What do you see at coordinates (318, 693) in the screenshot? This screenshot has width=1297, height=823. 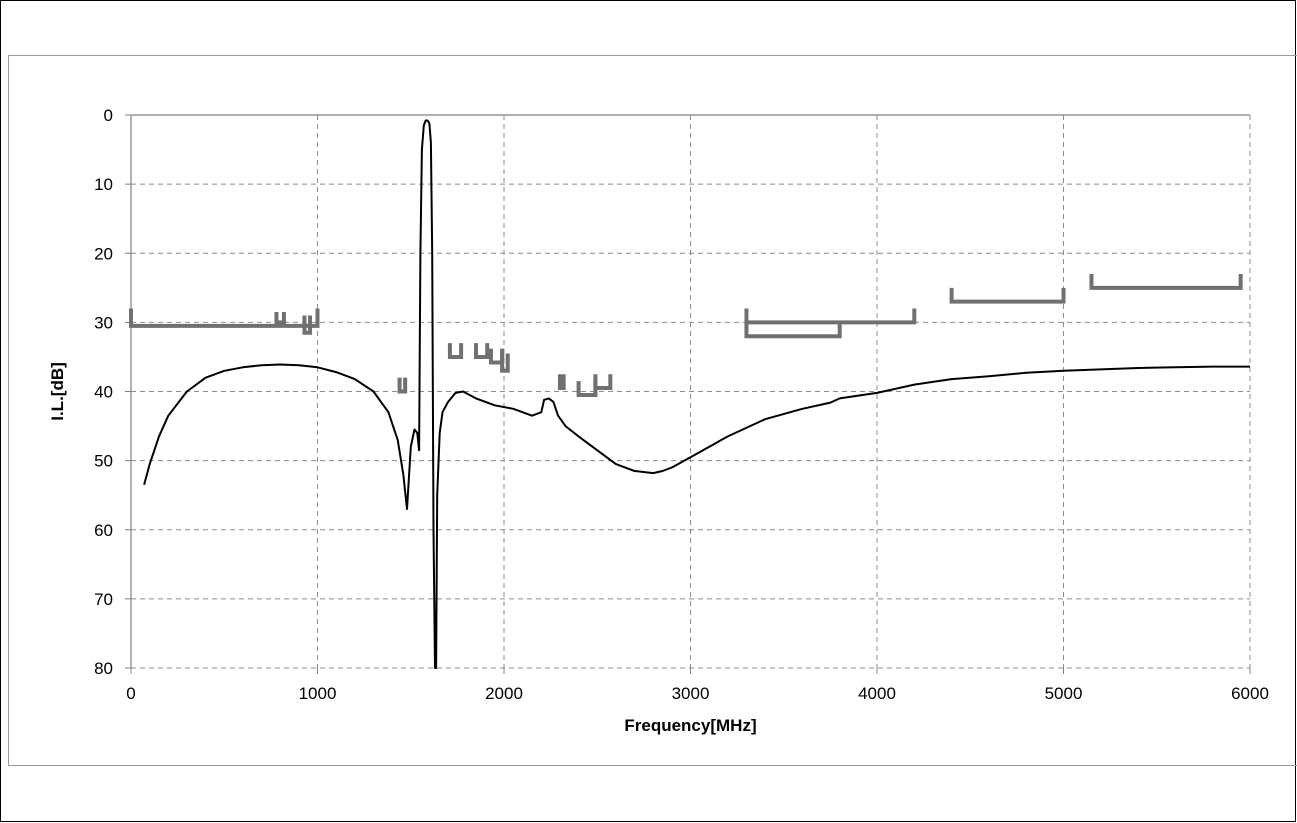 I see `x-tick-label: 1000` at bounding box center [318, 693].